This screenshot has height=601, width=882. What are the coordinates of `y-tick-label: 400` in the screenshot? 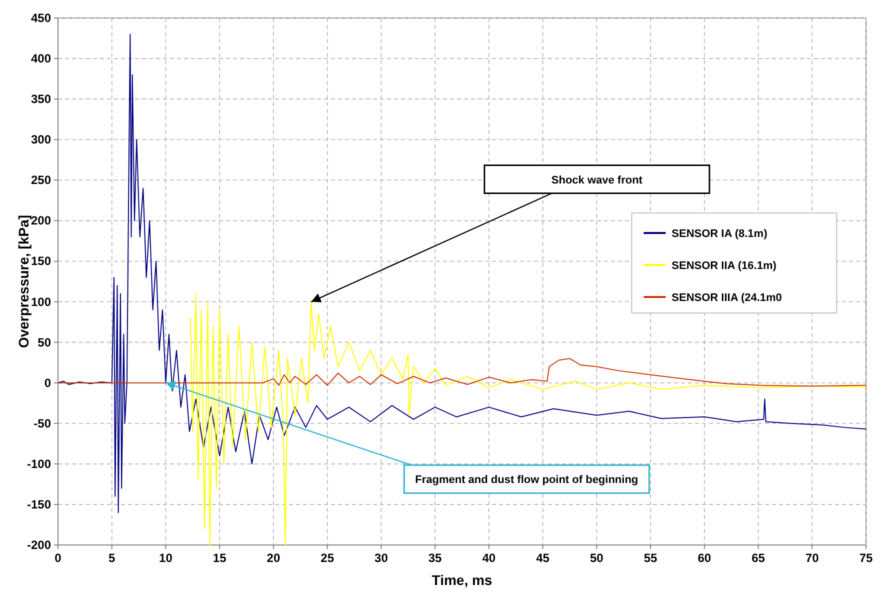 It's located at (41, 59).